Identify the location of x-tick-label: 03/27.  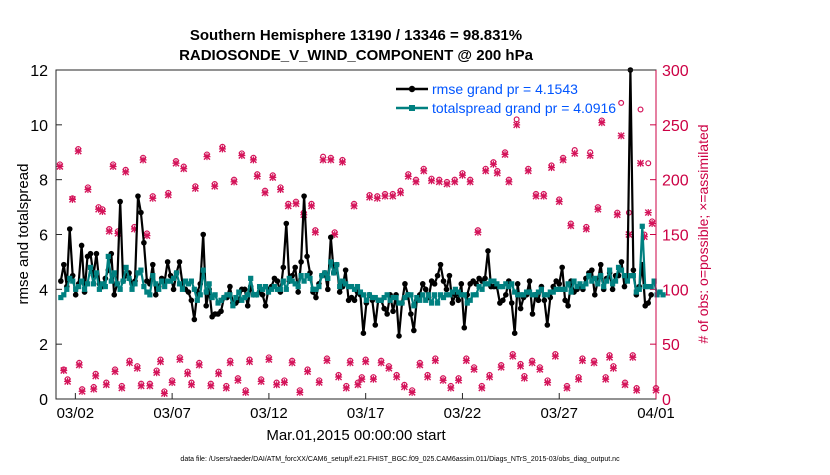
(559, 413).